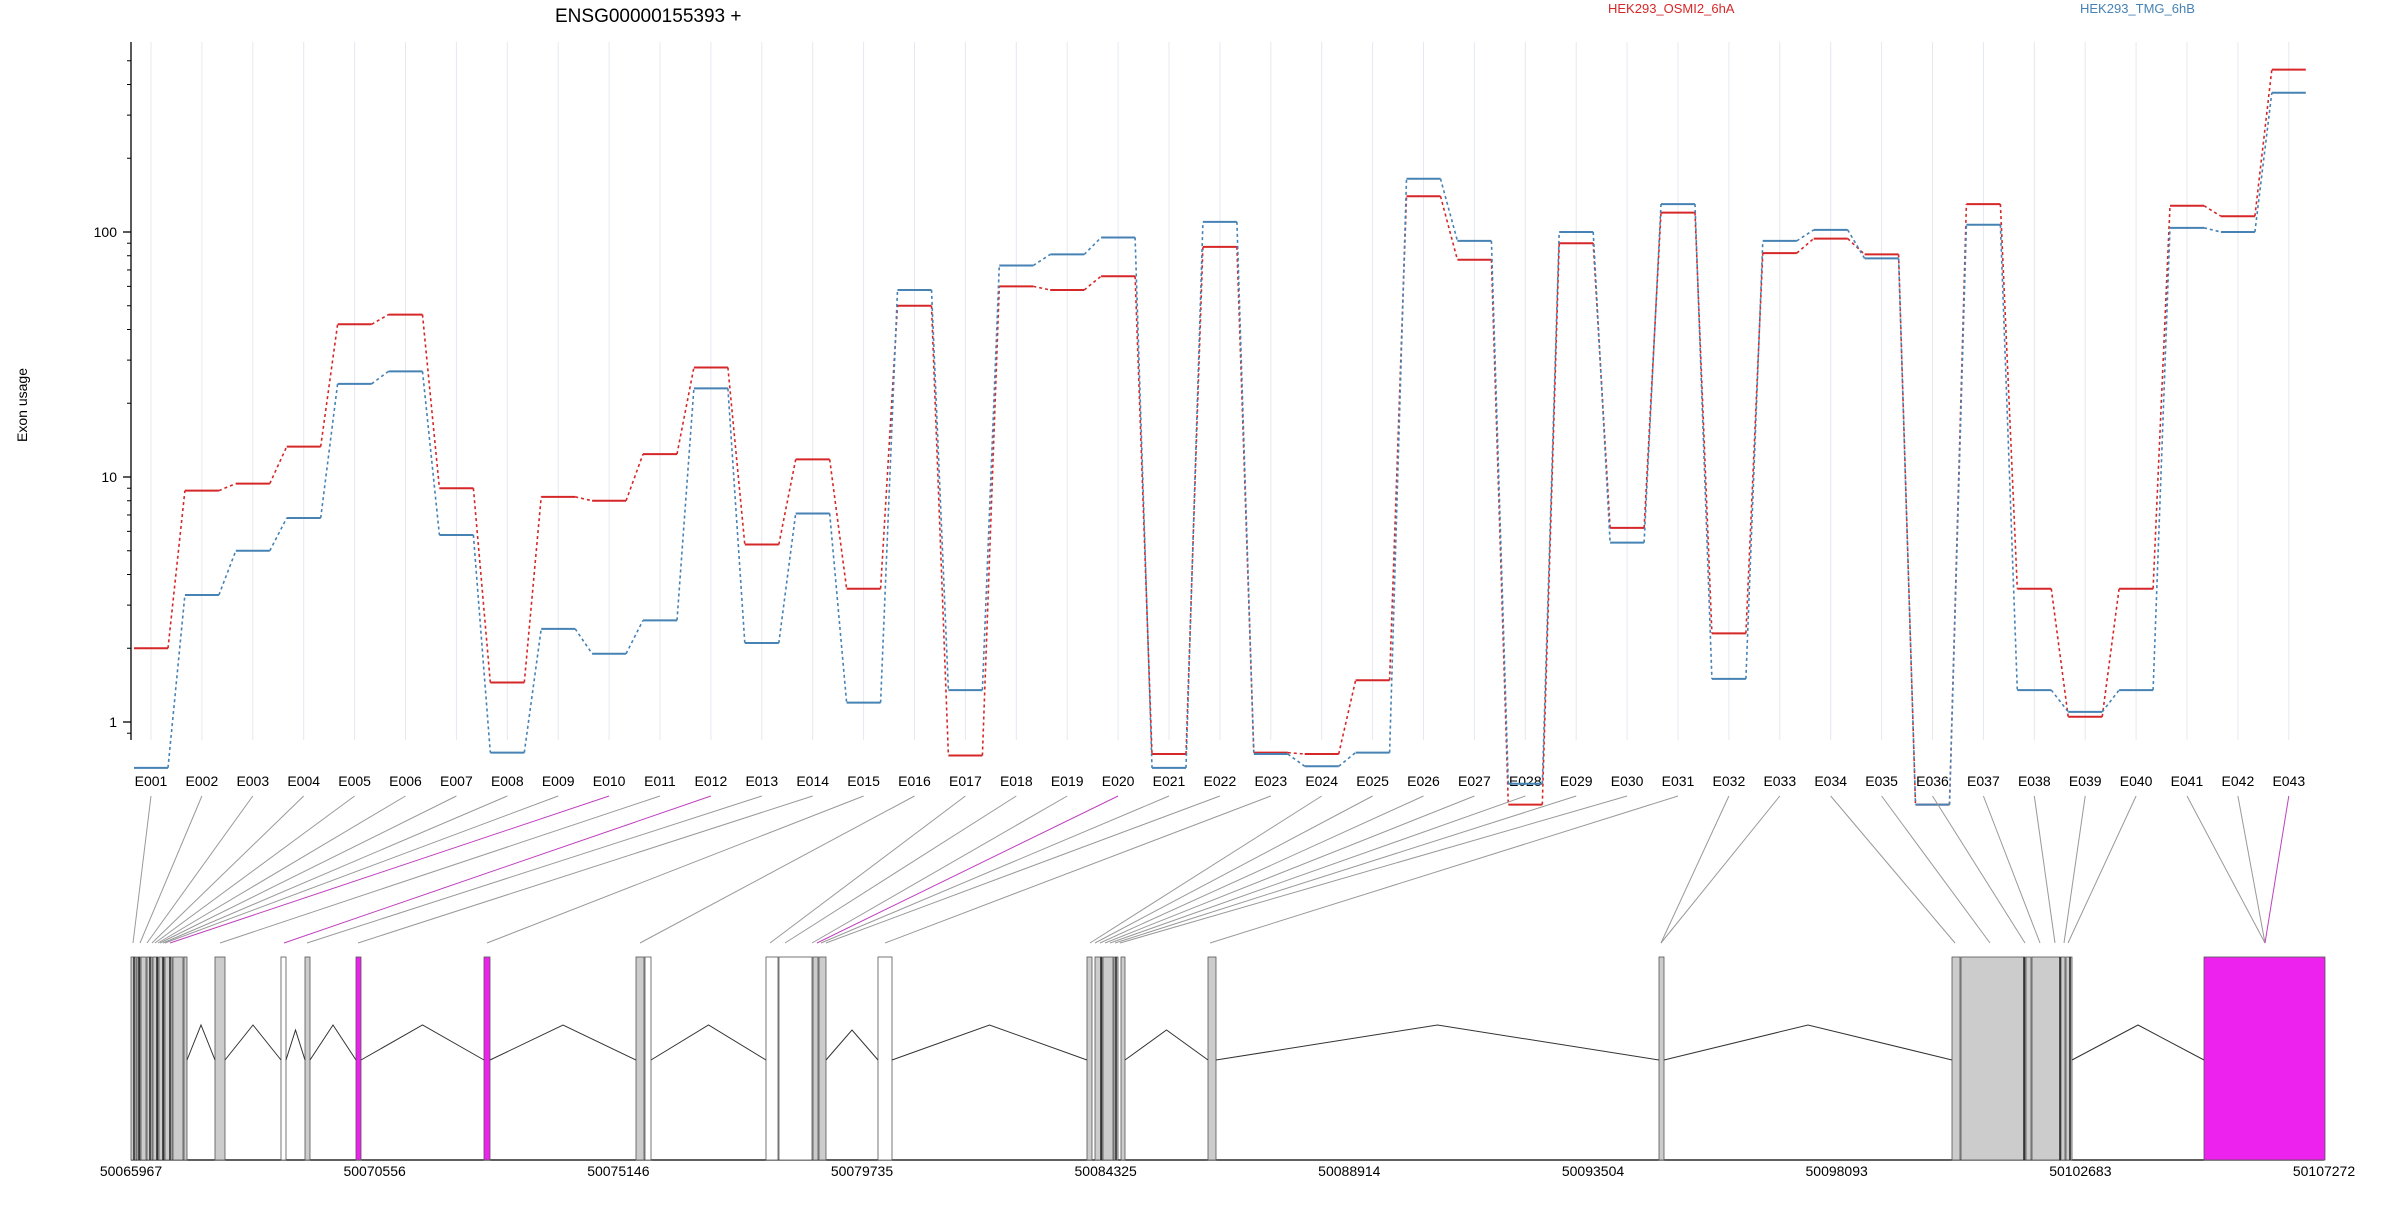 The width and height of the screenshot is (2400, 1205). I want to click on x-tick-label: E019, so click(1067, 781).